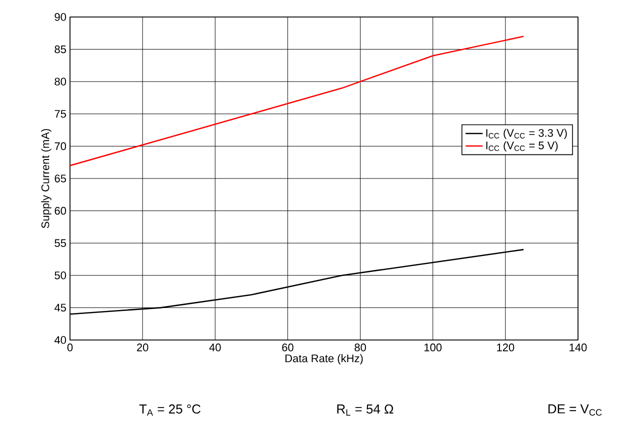 The height and width of the screenshot is (428, 622). What do you see at coordinates (522, 146) in the screenshot?
I see `legend-label: I$_{CC}$ (V$_{CC}$ = 5 V)` at bounding box center [522, 146].